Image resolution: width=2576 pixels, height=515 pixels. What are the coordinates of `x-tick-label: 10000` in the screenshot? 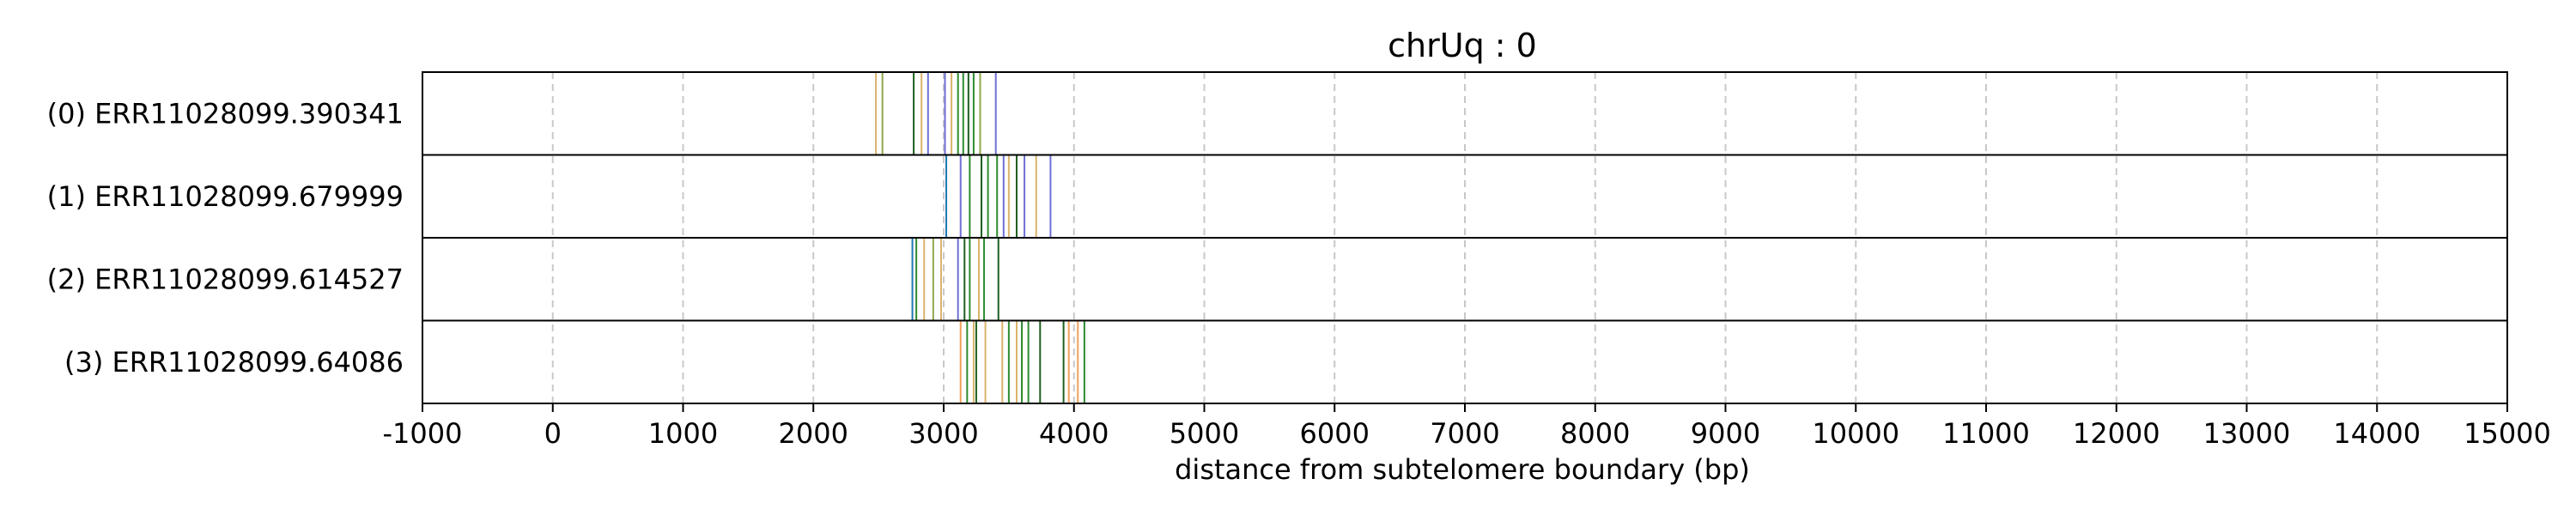 It's located at (1856, 433).